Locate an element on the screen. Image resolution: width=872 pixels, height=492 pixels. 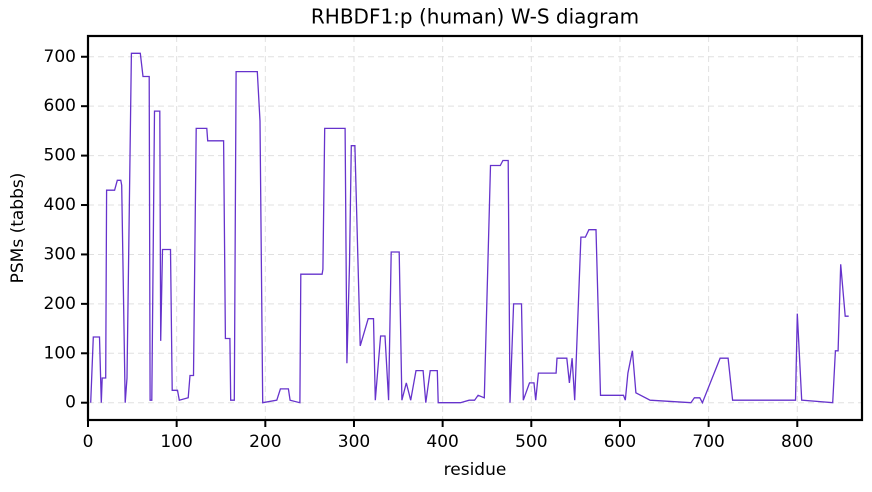
x-tick-label: 0 is located at coordinates (88, 442).